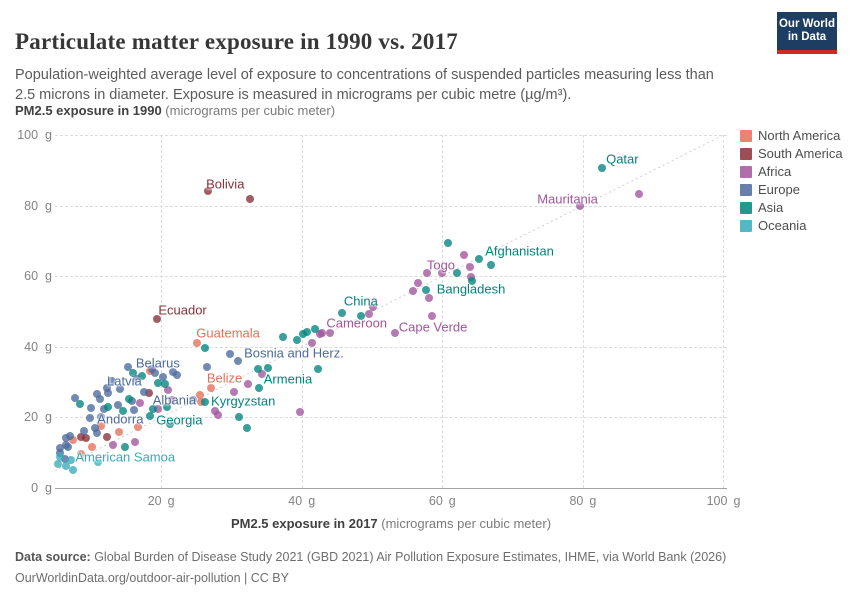 This screenshot has height=600, width=850. I want to click on legend-item: Africa, so click(791, 171).